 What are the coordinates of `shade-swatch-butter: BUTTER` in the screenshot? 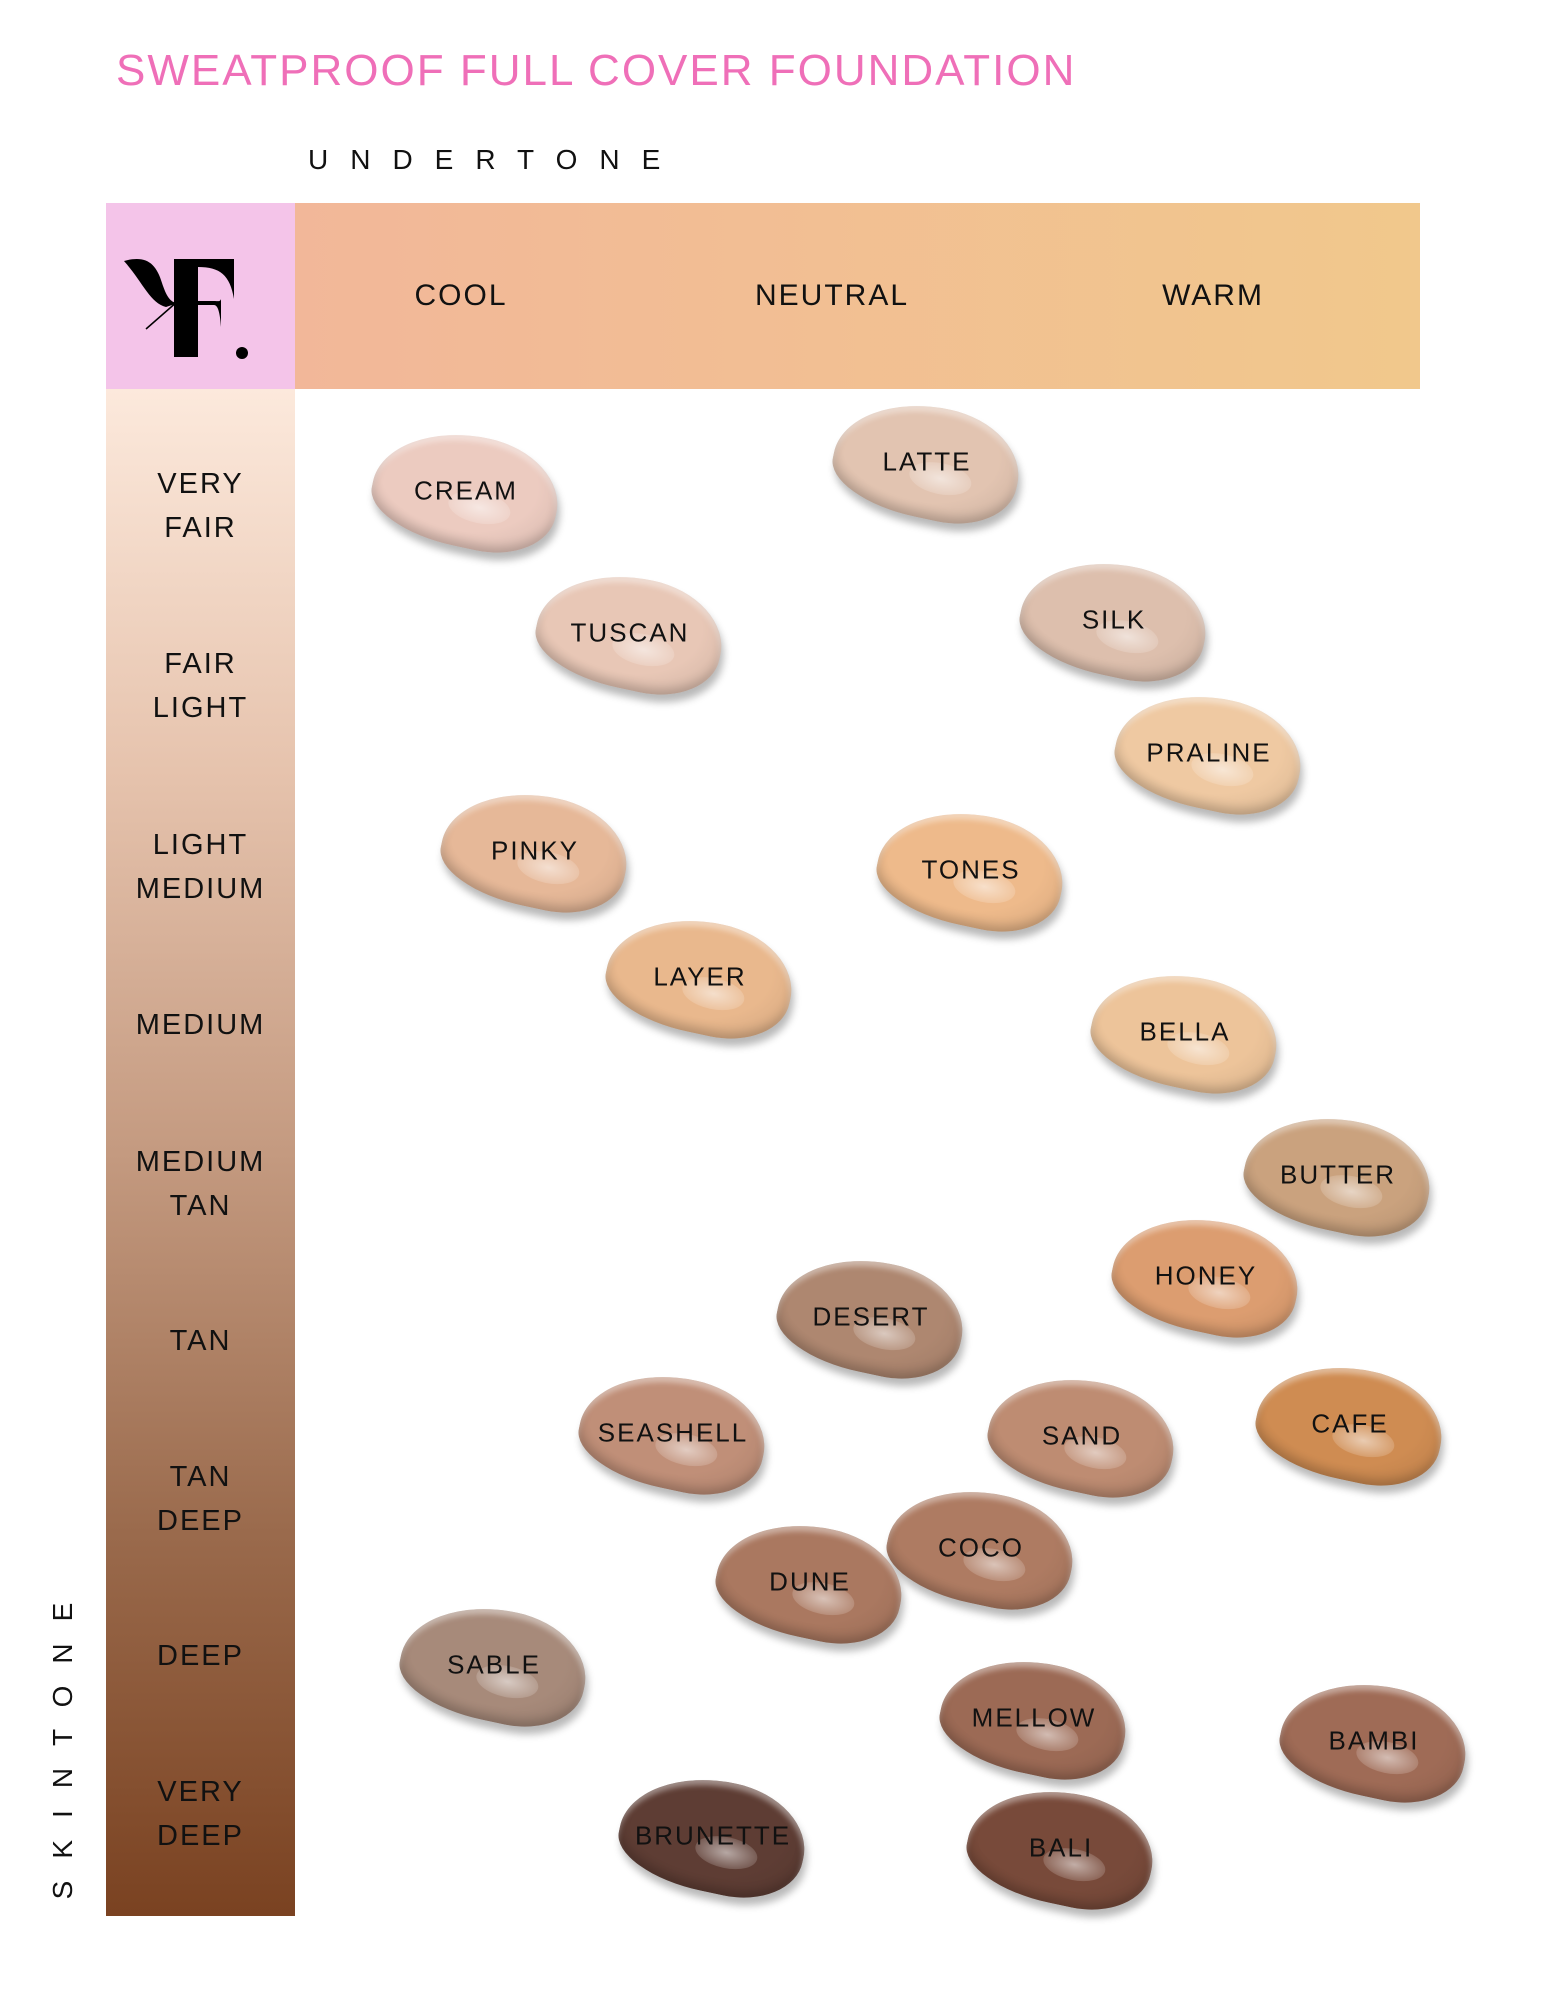 It's located at (1338, 1175).